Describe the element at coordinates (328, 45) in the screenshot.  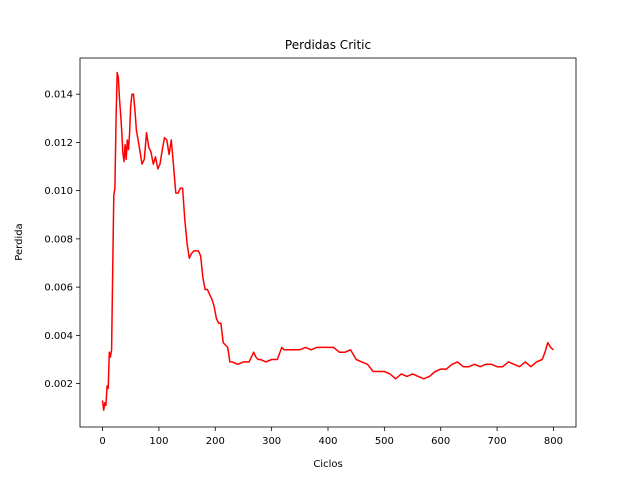
I see `chart-title: Perdidas Critic` at that location.